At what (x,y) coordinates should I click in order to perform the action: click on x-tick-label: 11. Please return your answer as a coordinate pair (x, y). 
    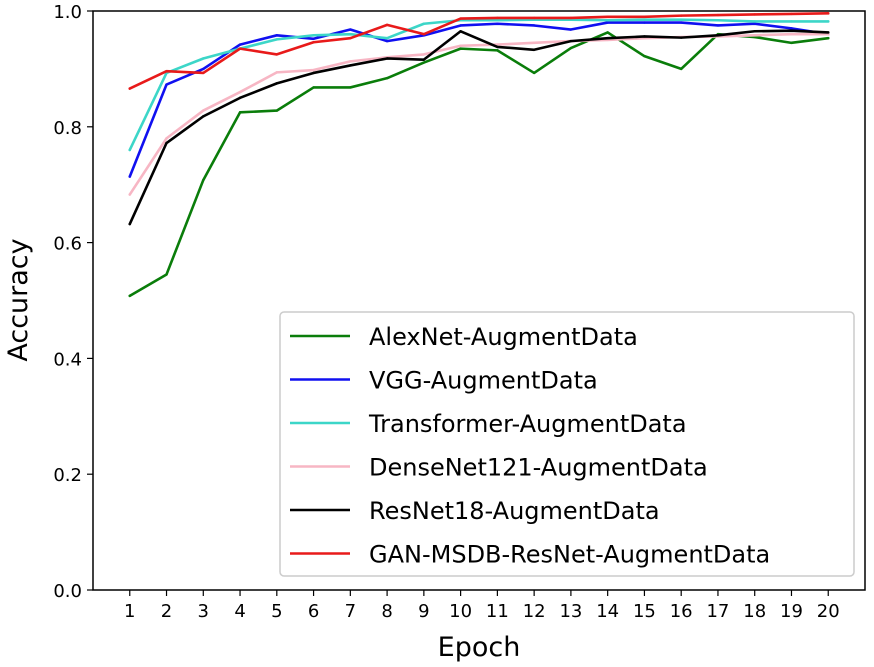
    Looking at the image, I should click on (497, 611).